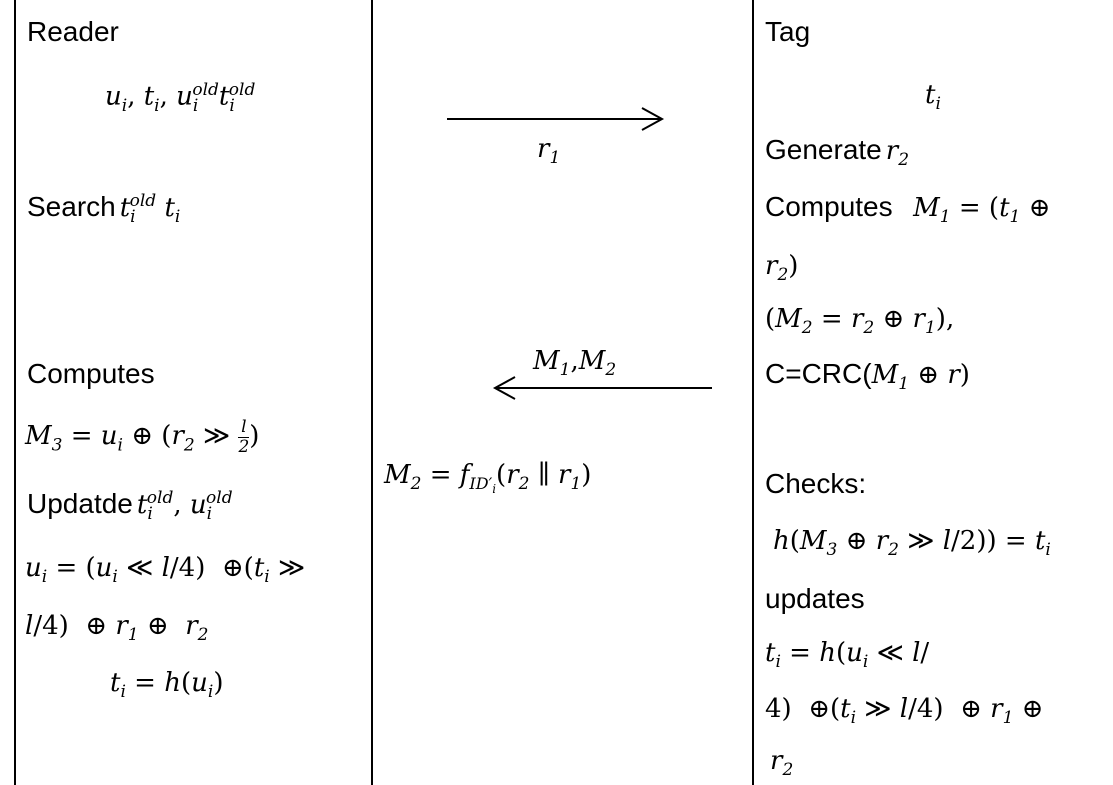 The height and width of the screenshot is (785, 1113). What do you see at coordinates (372, 392) in the screenshot?
I see `reader-divider` at bounding box center [372, 392].